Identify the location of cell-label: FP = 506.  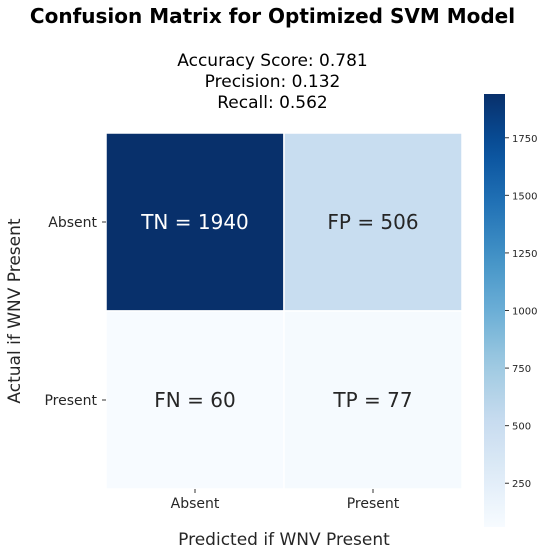
(372, 222).